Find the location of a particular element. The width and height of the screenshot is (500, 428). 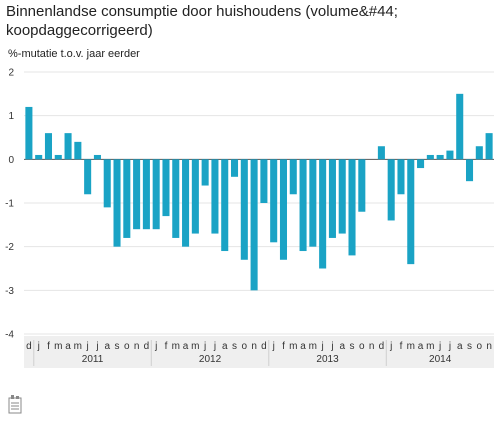

y-axis-label: %-mutatie t.o.v. jaar eerder is located at coordinates (74, 54).